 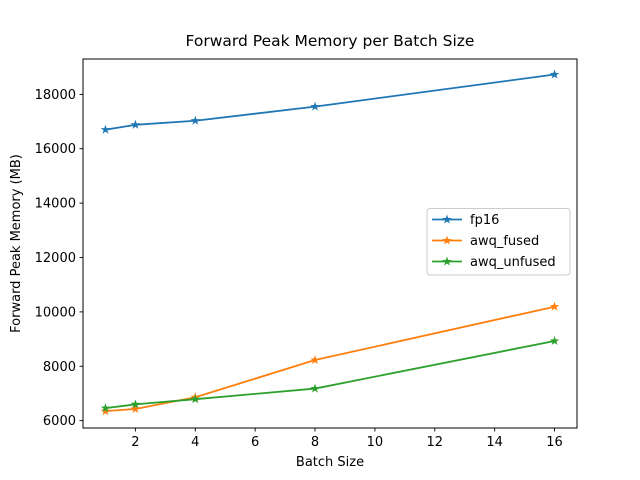 What do you see at coordinates (55, 204) in the screenshot?
I see `y-tick-label: 14000` at bounding box center [55, 204].